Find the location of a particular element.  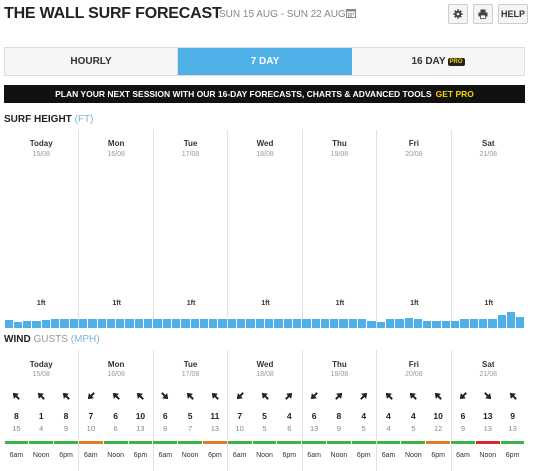

wind-day-name: Mon is located at coordinates (116, 364).